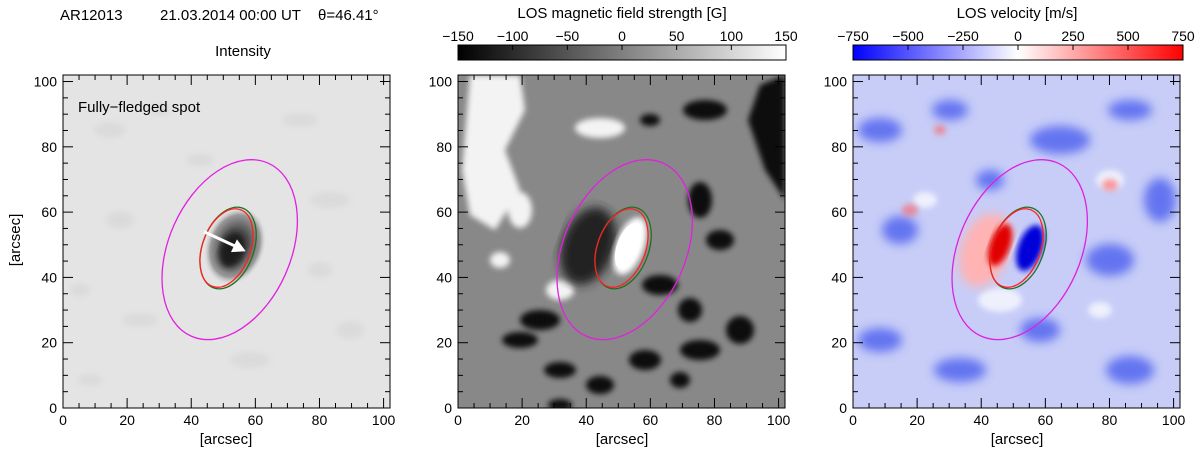 The width and height of the screenshot is (1200, 453). I want to click on colorbar-tick-label: 500, so click(1128, 36).